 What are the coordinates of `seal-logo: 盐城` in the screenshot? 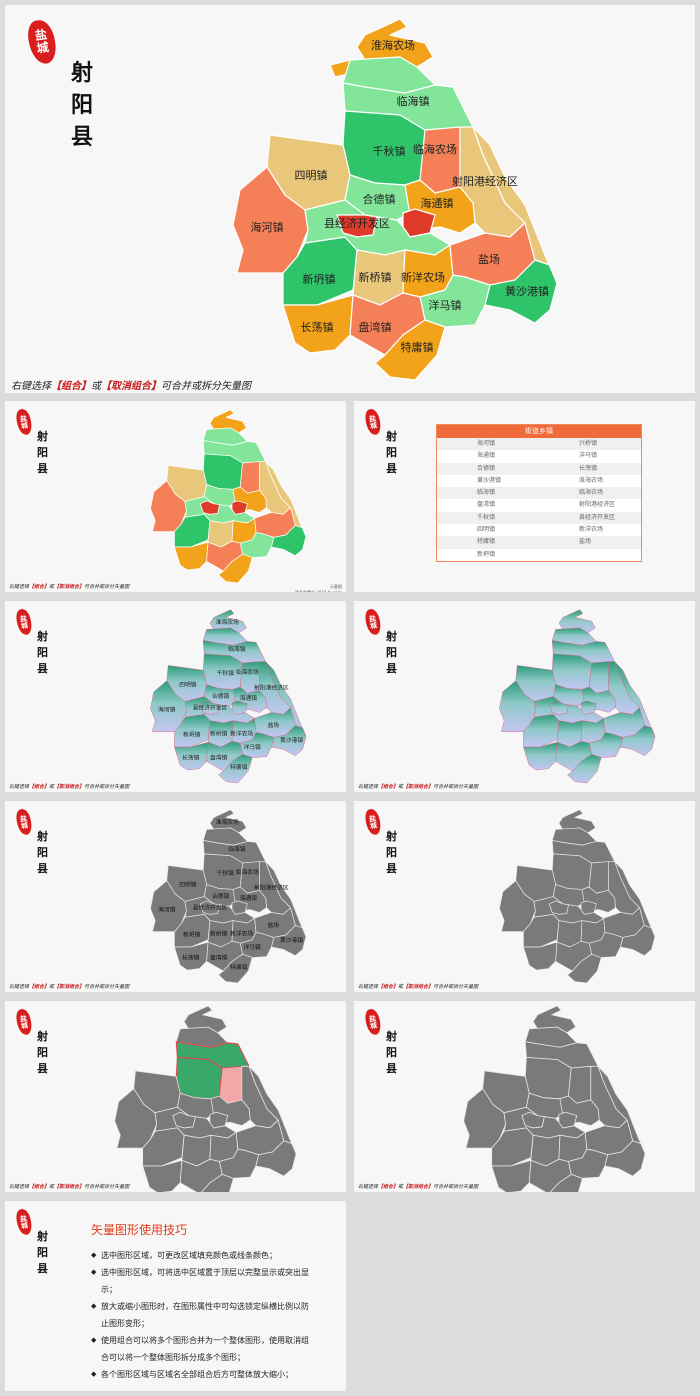 It's located at (24, 1222).